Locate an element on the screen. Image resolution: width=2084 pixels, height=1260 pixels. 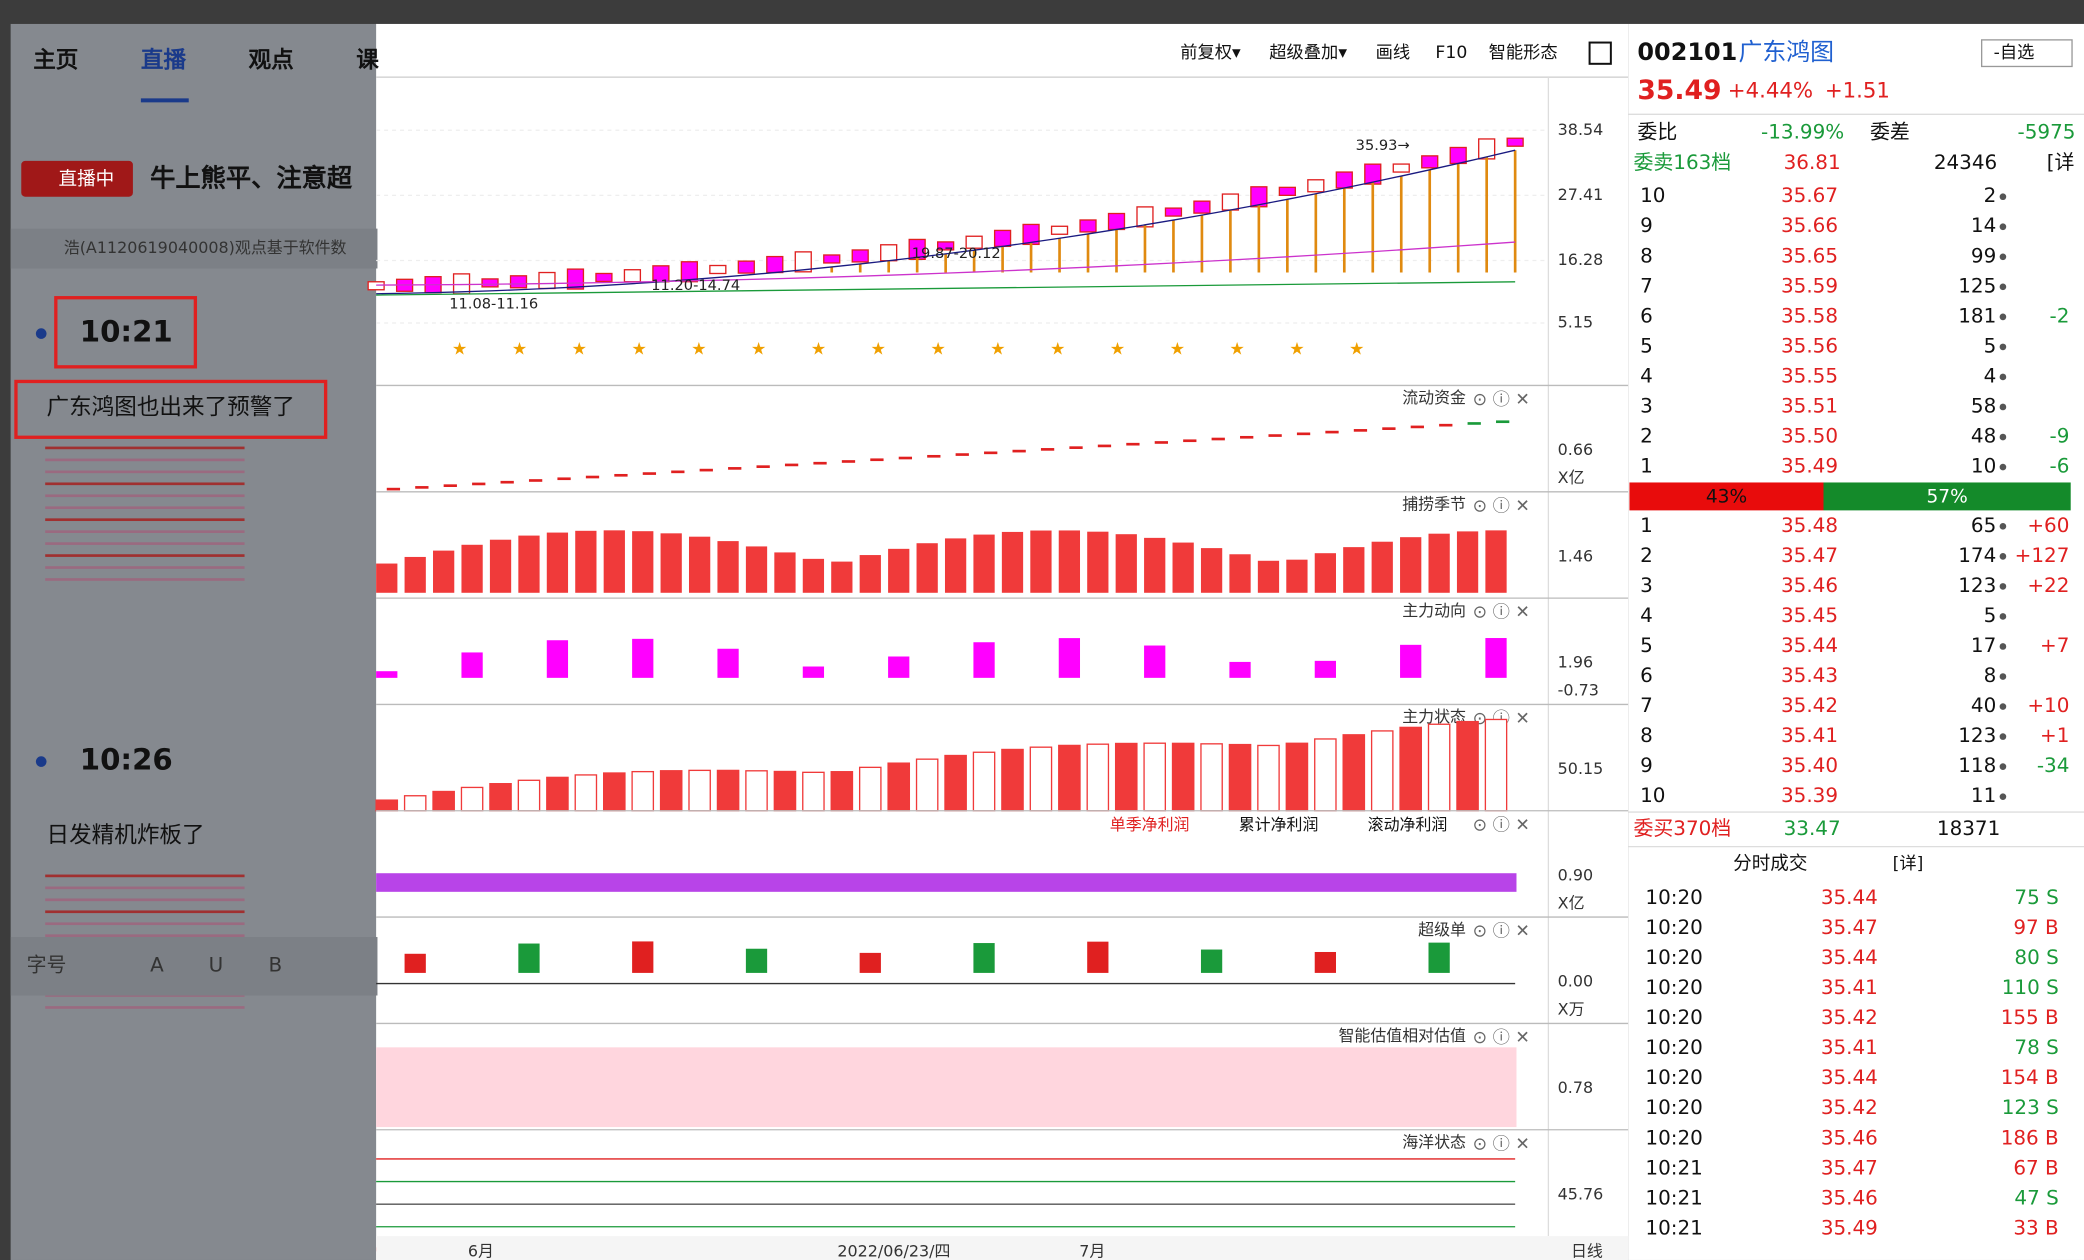
nav-tab: 课 is located at coordinates (367, 61).